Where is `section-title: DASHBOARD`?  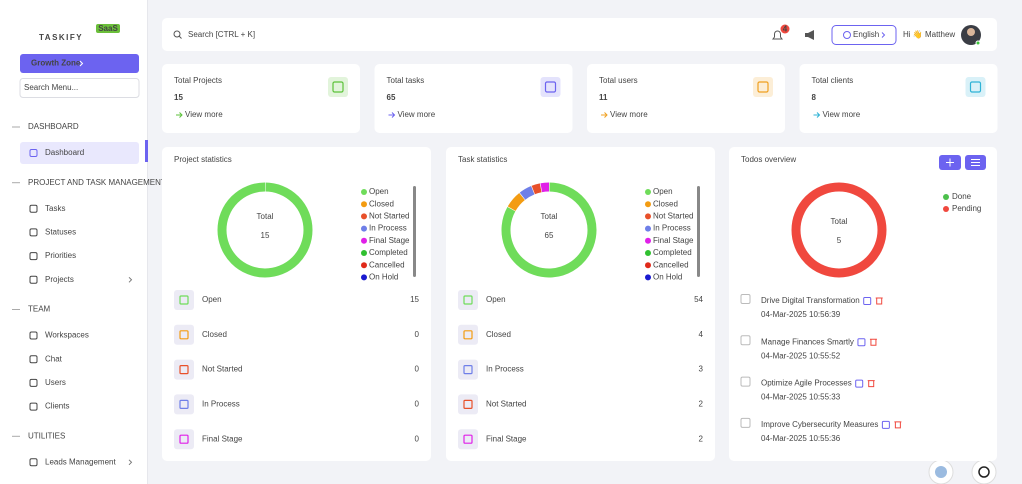 section-title: DASHBOARD is located at coordinates (53, 126).